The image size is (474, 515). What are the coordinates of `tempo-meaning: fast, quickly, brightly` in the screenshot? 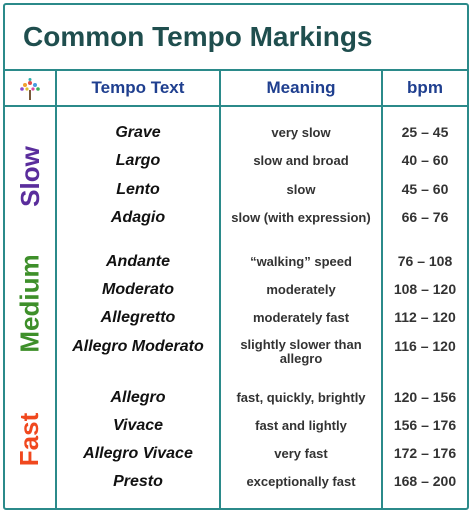 It's located at (301, 397).